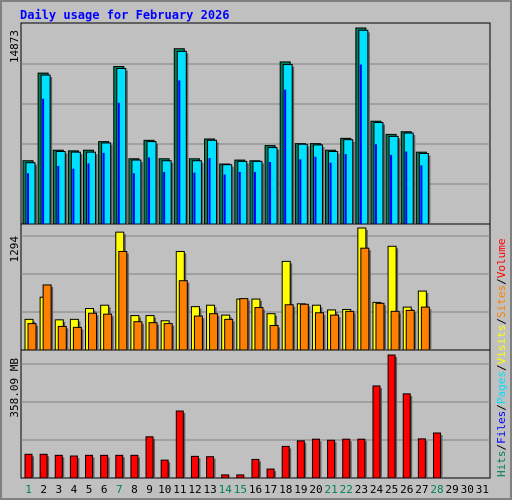 The height and width of the screenshot is (500, 512). I want to click on x-tick-label: 14, so click(226, 489).